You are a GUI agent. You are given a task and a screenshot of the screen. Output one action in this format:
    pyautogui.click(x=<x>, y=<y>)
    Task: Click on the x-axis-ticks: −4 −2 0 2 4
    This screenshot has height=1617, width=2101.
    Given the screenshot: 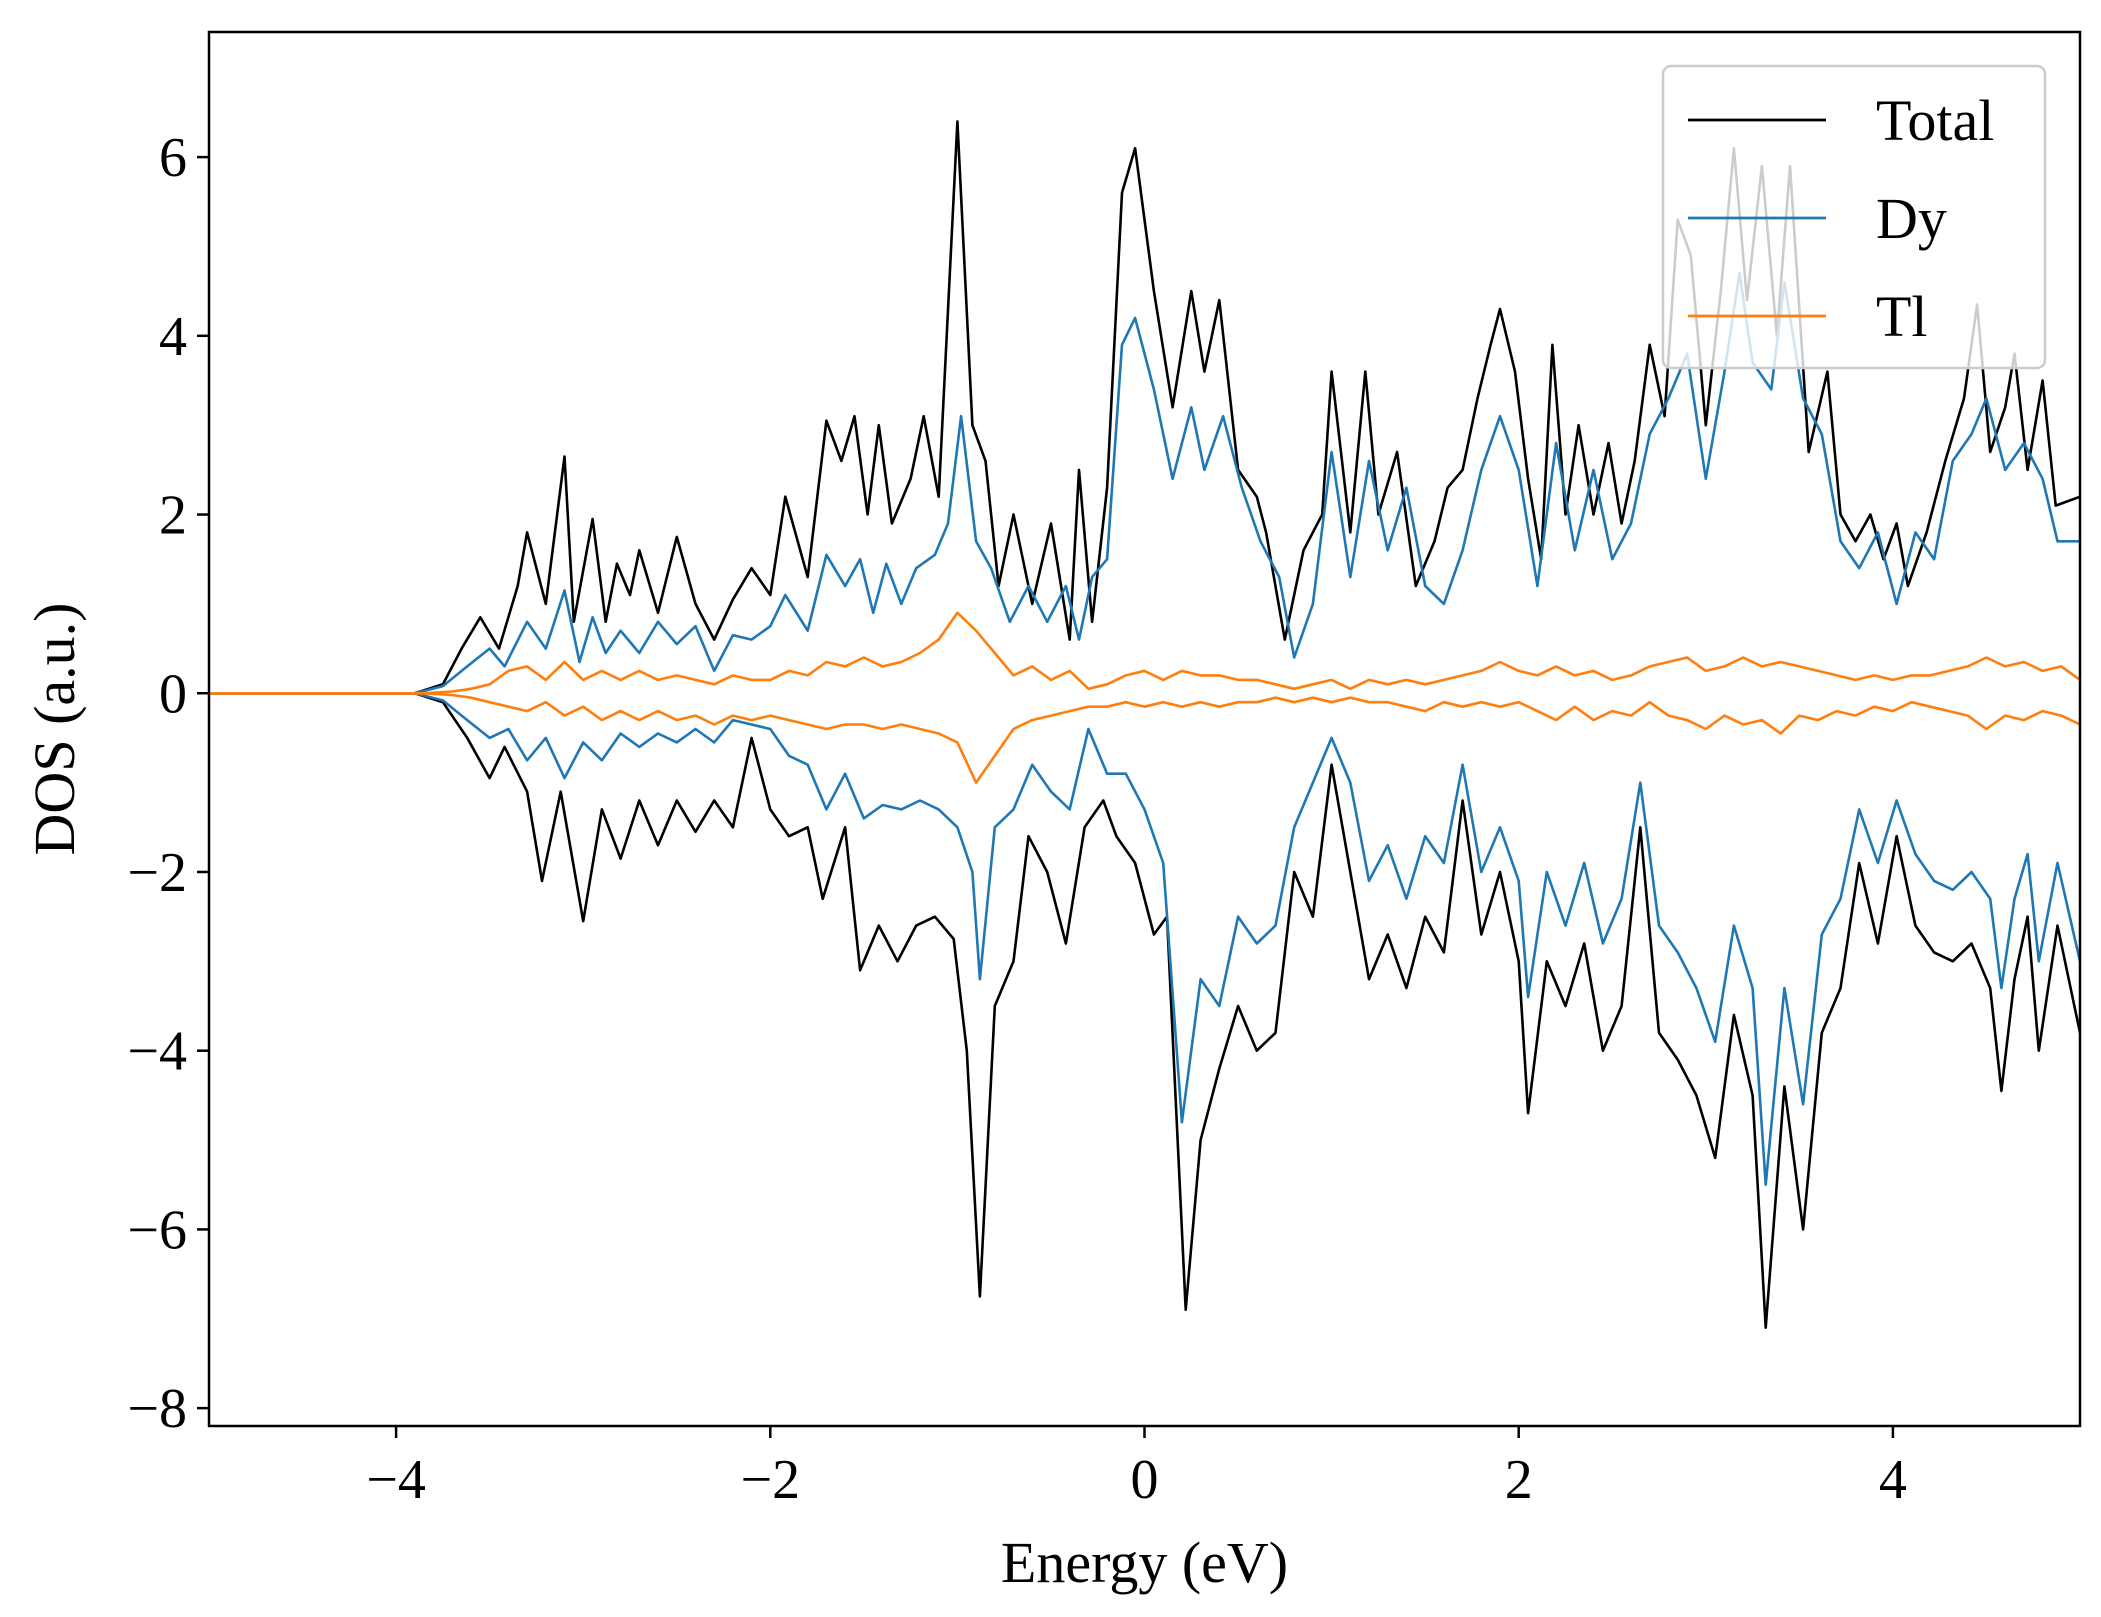 What is the action you would take?
    pyautogui.click(x=1136, y=1468)
    